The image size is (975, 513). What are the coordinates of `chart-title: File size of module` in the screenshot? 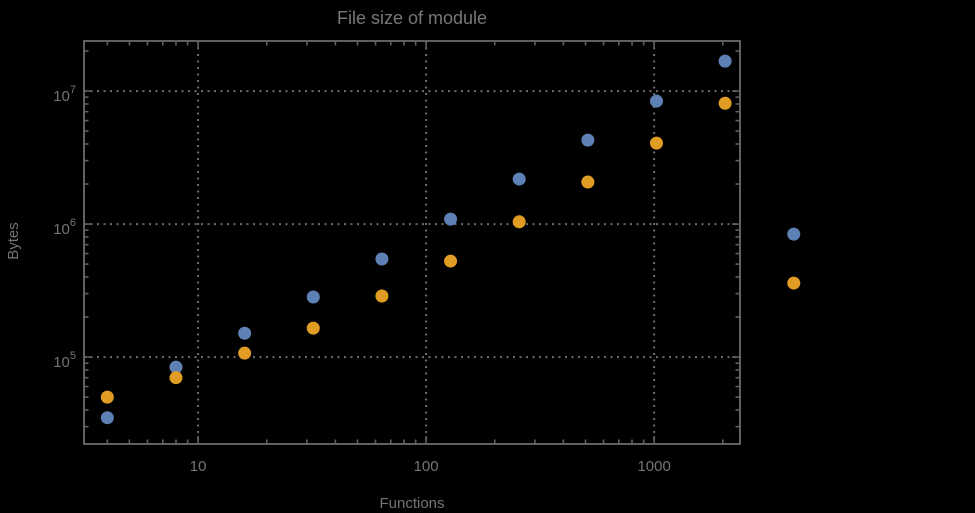 It's located at (412, 18).